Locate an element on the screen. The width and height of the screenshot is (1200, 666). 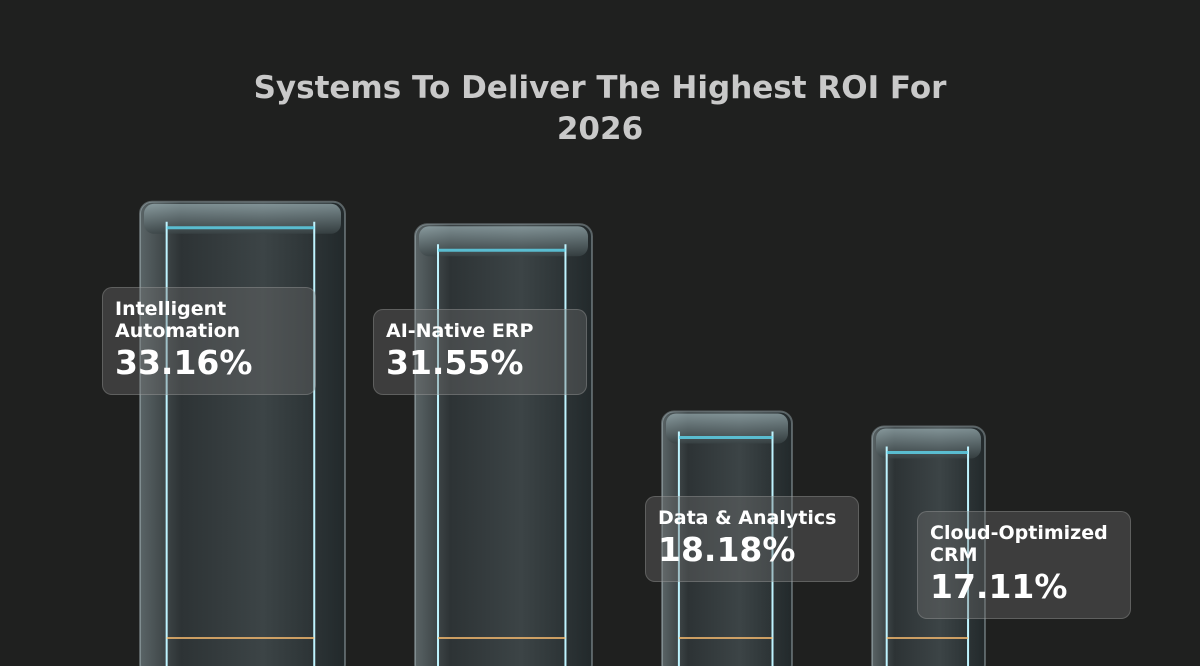
value-label: 31.55% is located at coordinates (455, 363).